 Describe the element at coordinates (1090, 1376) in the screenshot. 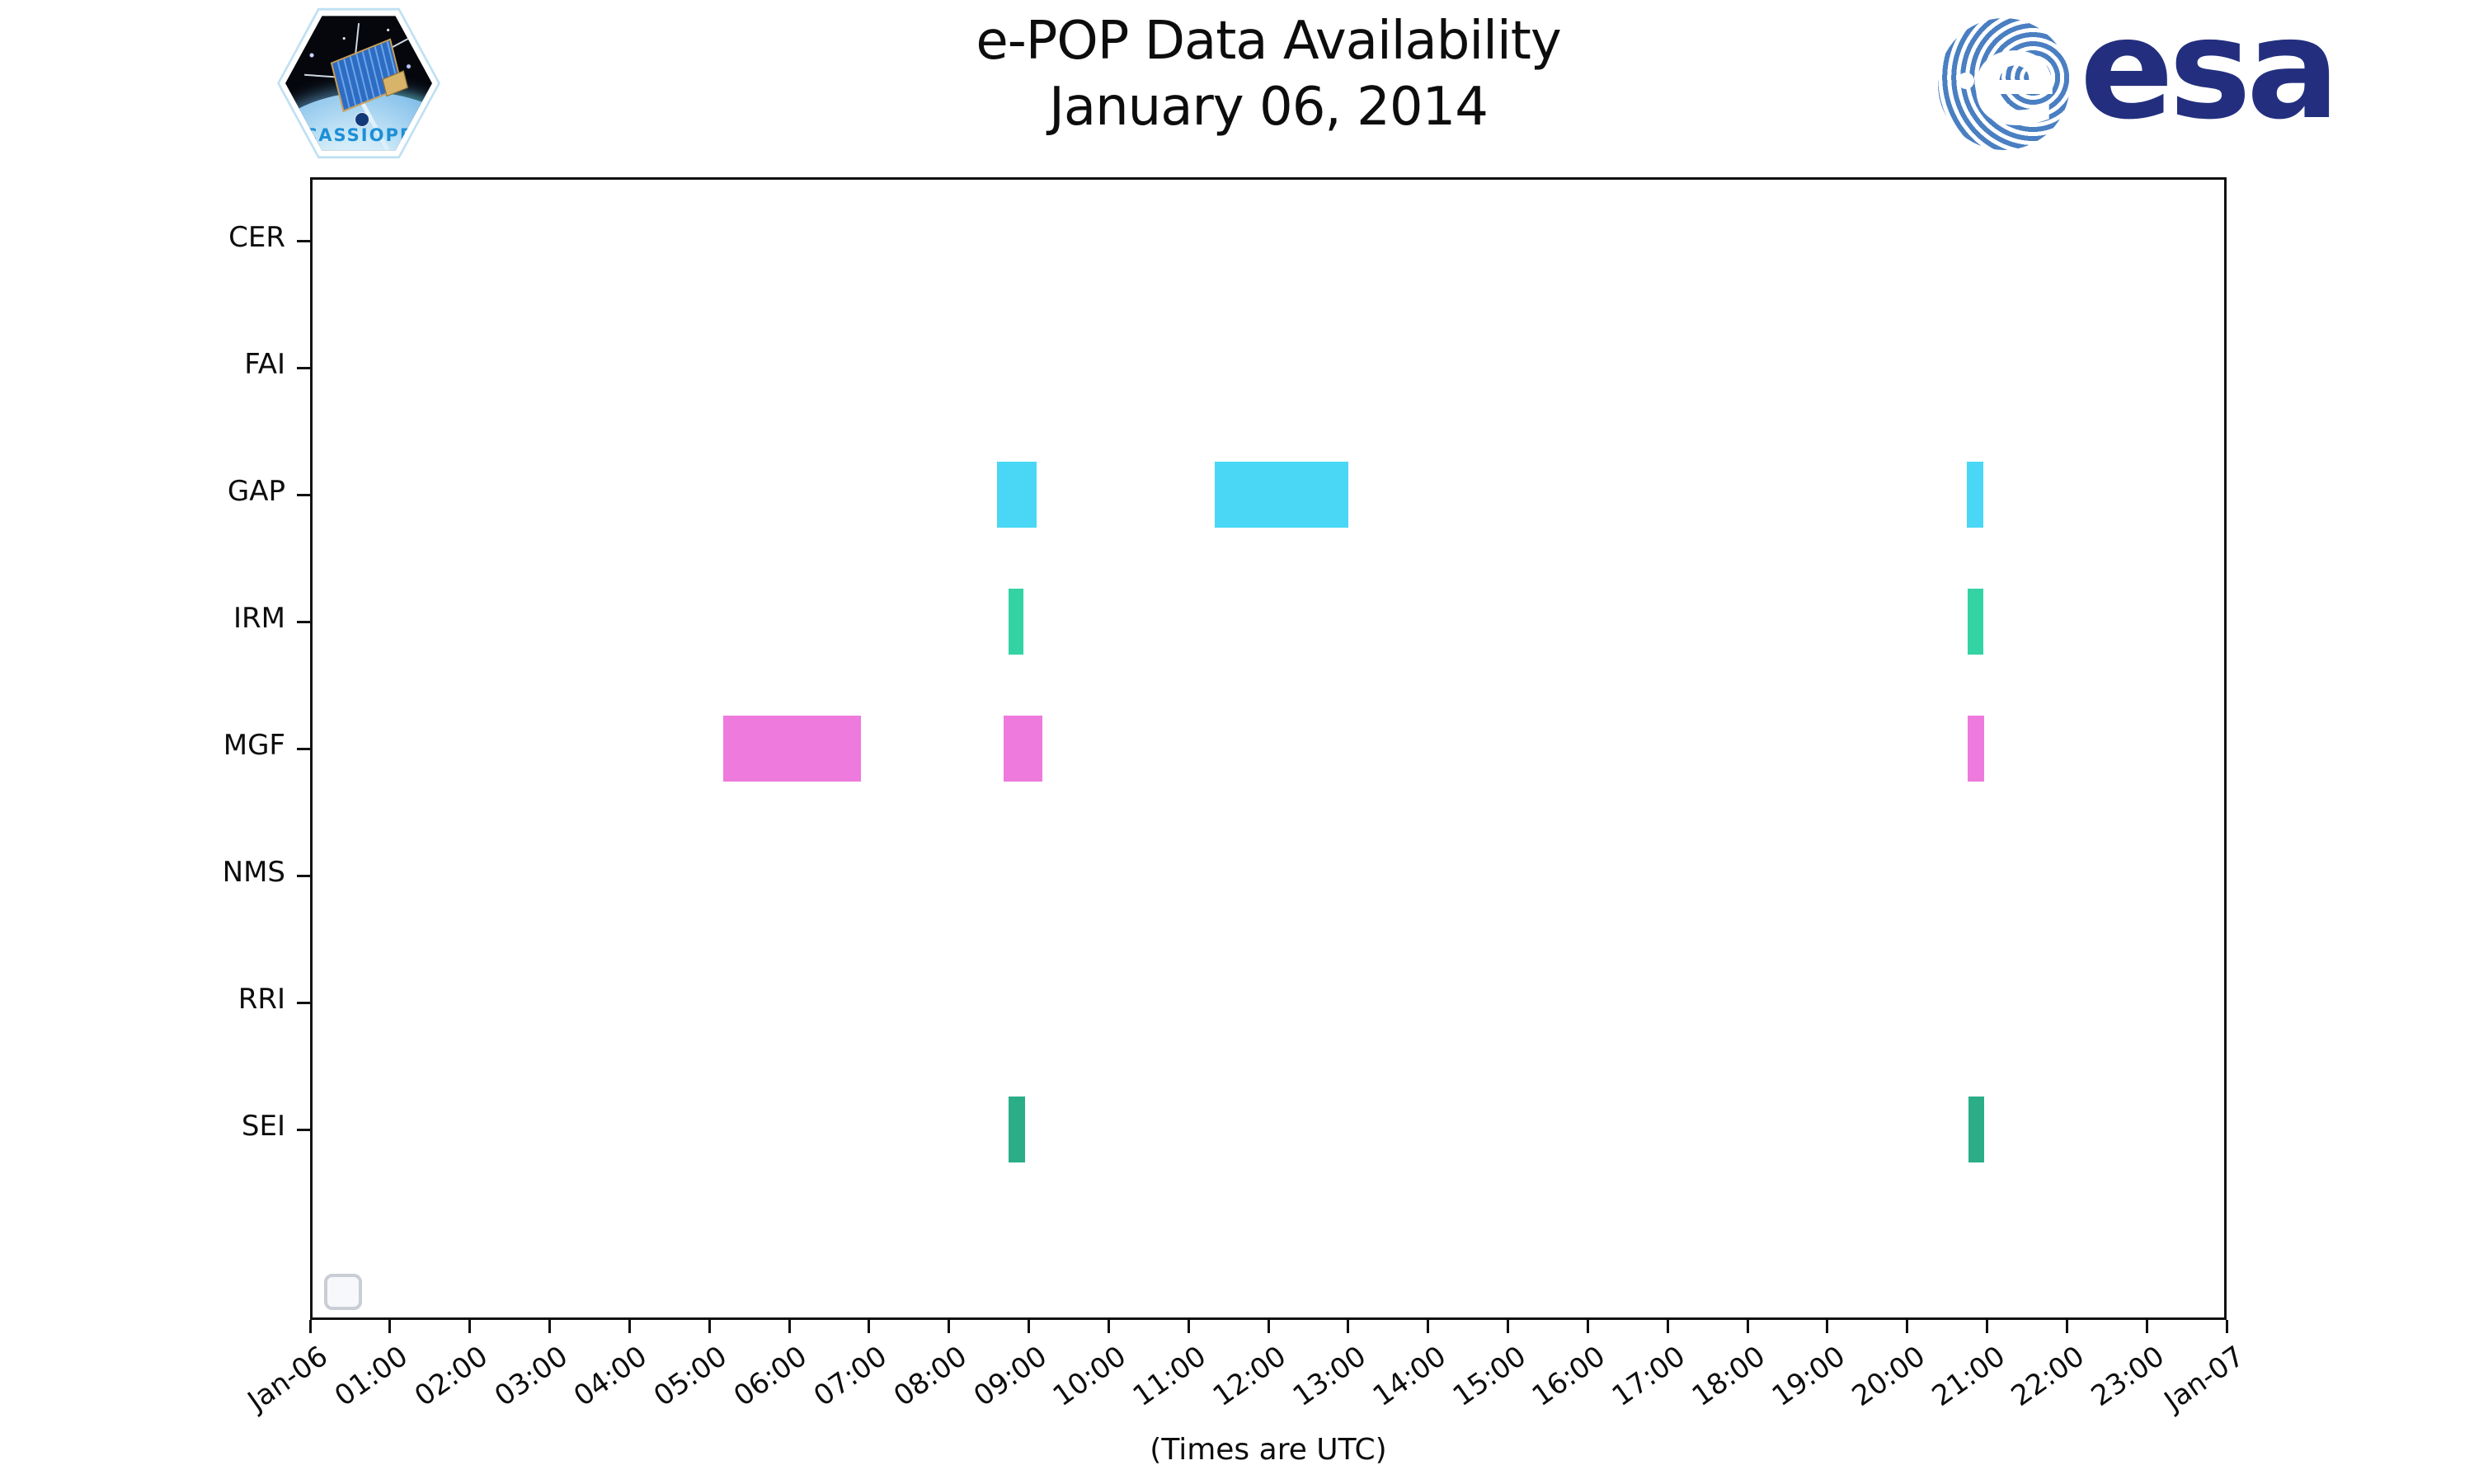

I see `x-tick-label: 10:00` at that location.